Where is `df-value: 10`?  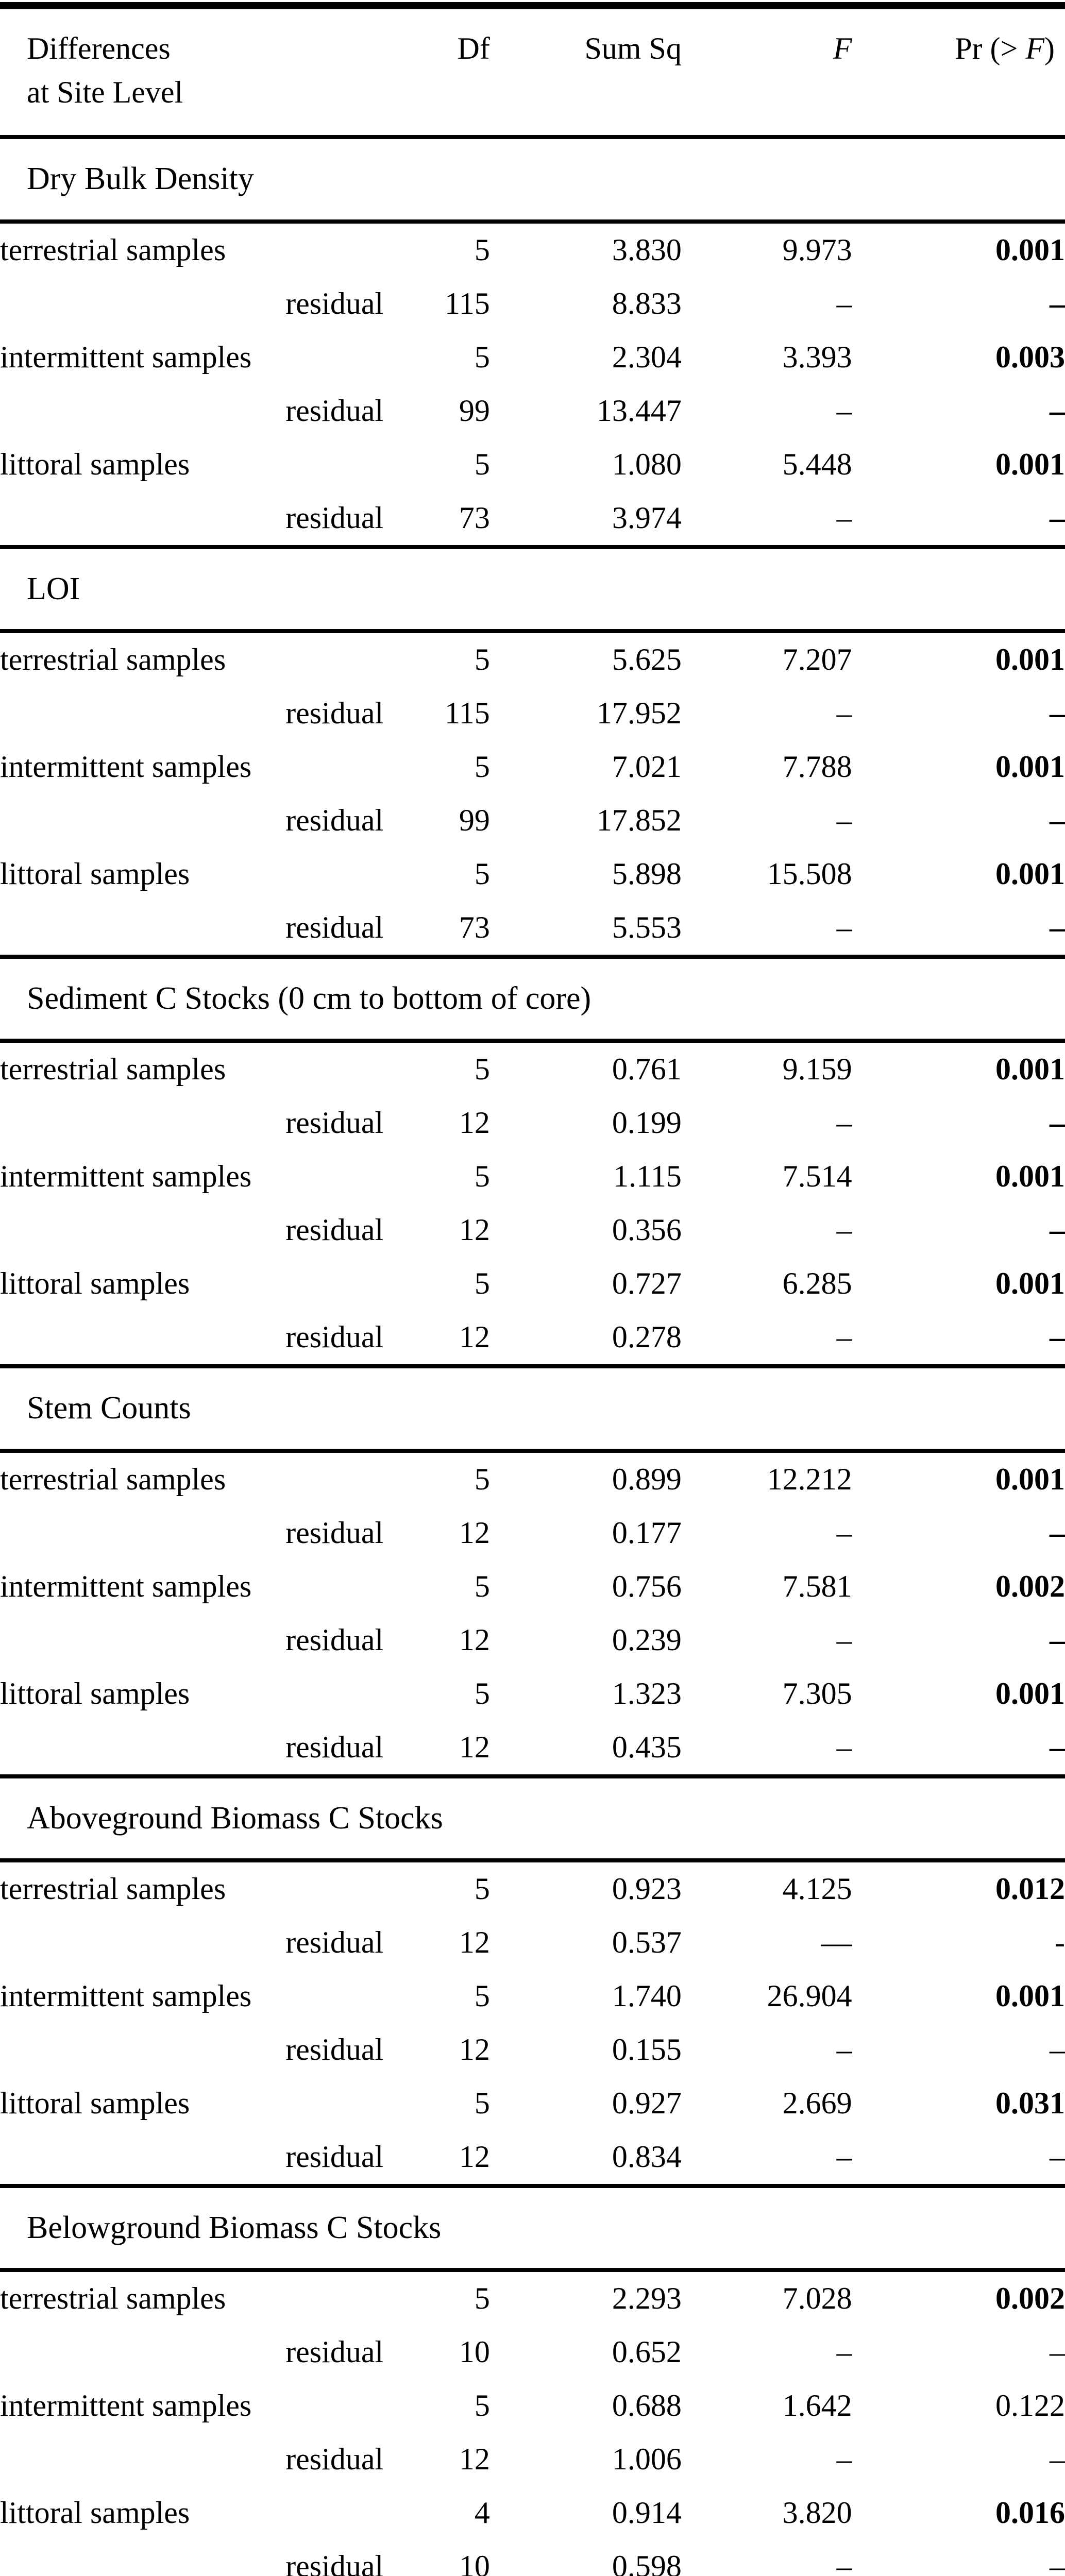 df-value: 10 is located at coordinates (474, 2562).